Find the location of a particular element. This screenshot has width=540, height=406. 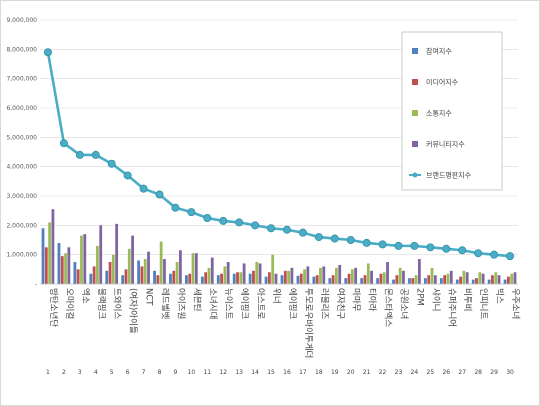

legend-label: 미디어지수 is located at coordinates (442, 82).